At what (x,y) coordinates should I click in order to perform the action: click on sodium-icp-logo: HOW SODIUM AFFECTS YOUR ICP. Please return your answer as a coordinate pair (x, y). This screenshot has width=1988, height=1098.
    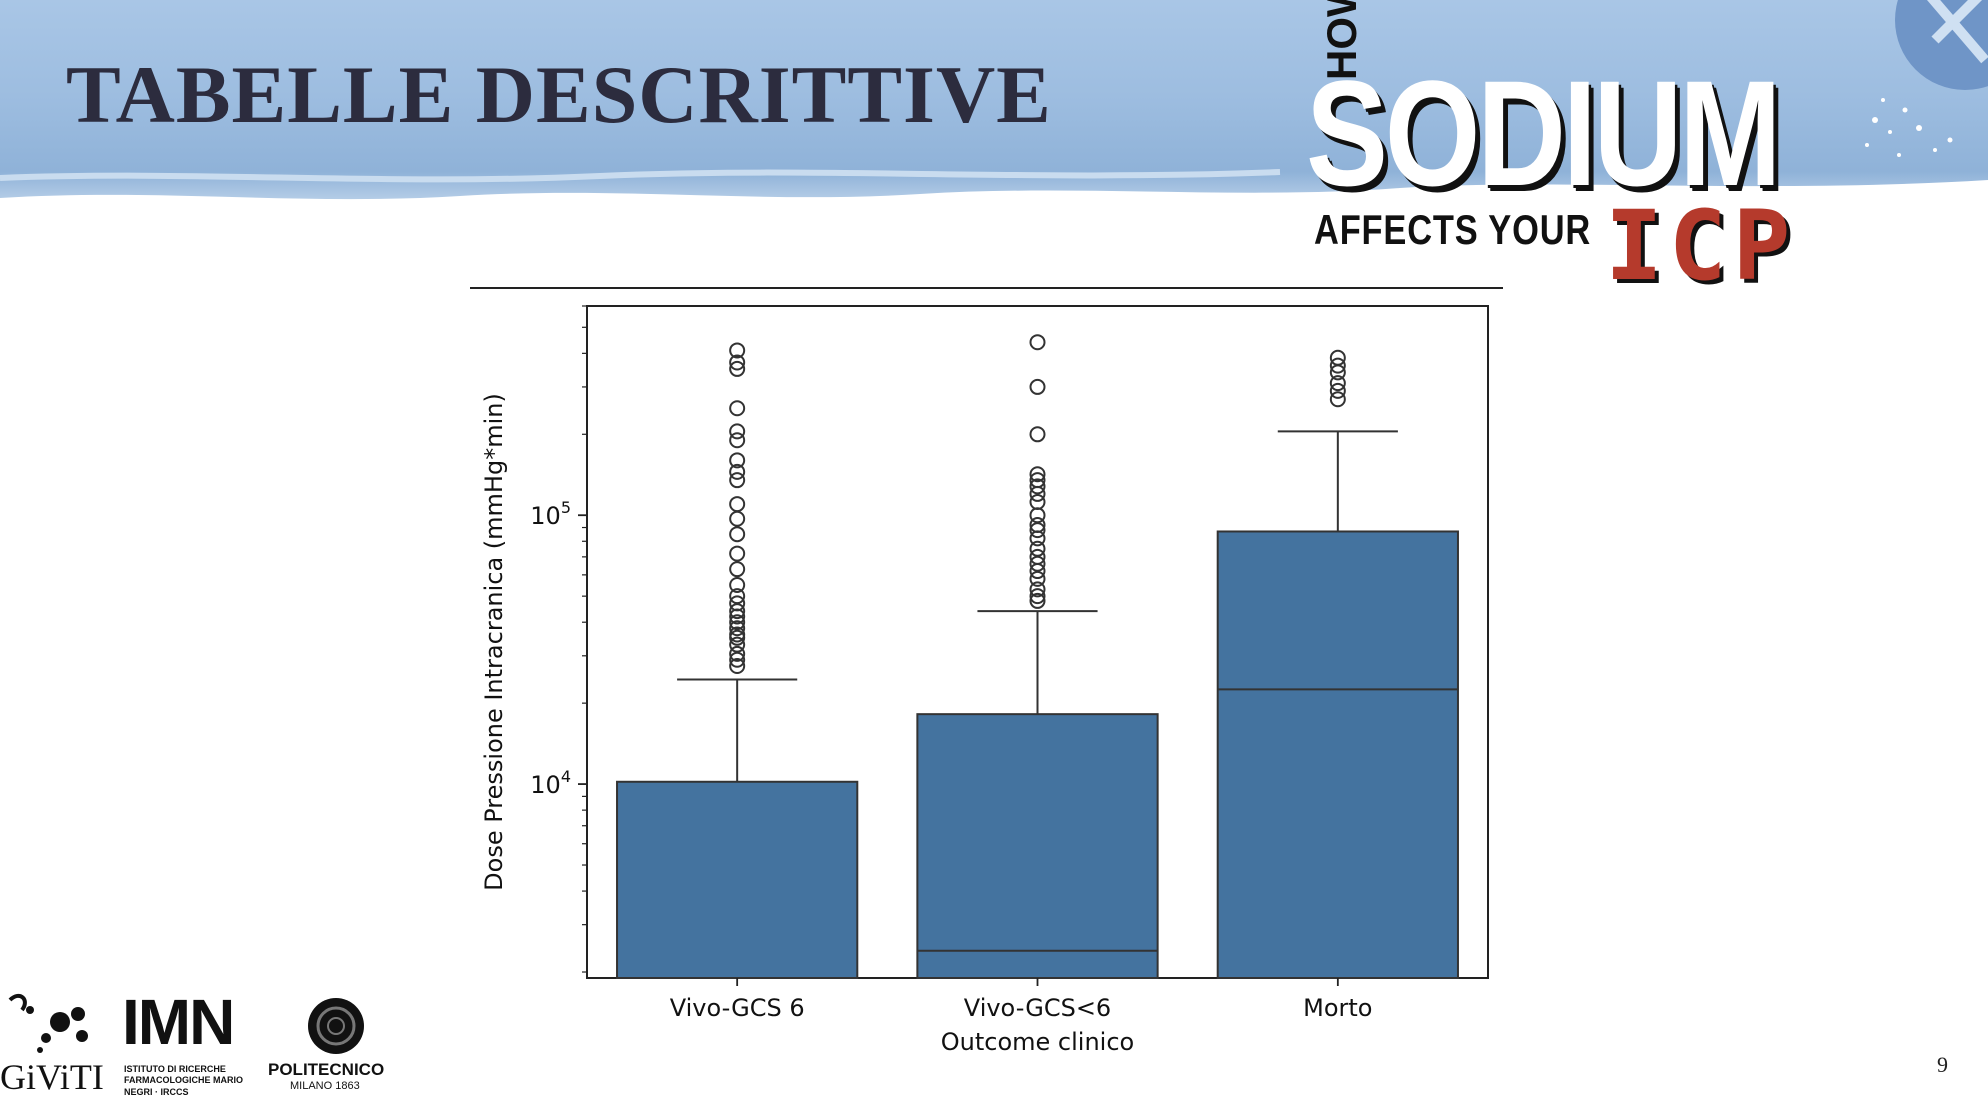
    Looking at the image, I should click on (1639, 150).